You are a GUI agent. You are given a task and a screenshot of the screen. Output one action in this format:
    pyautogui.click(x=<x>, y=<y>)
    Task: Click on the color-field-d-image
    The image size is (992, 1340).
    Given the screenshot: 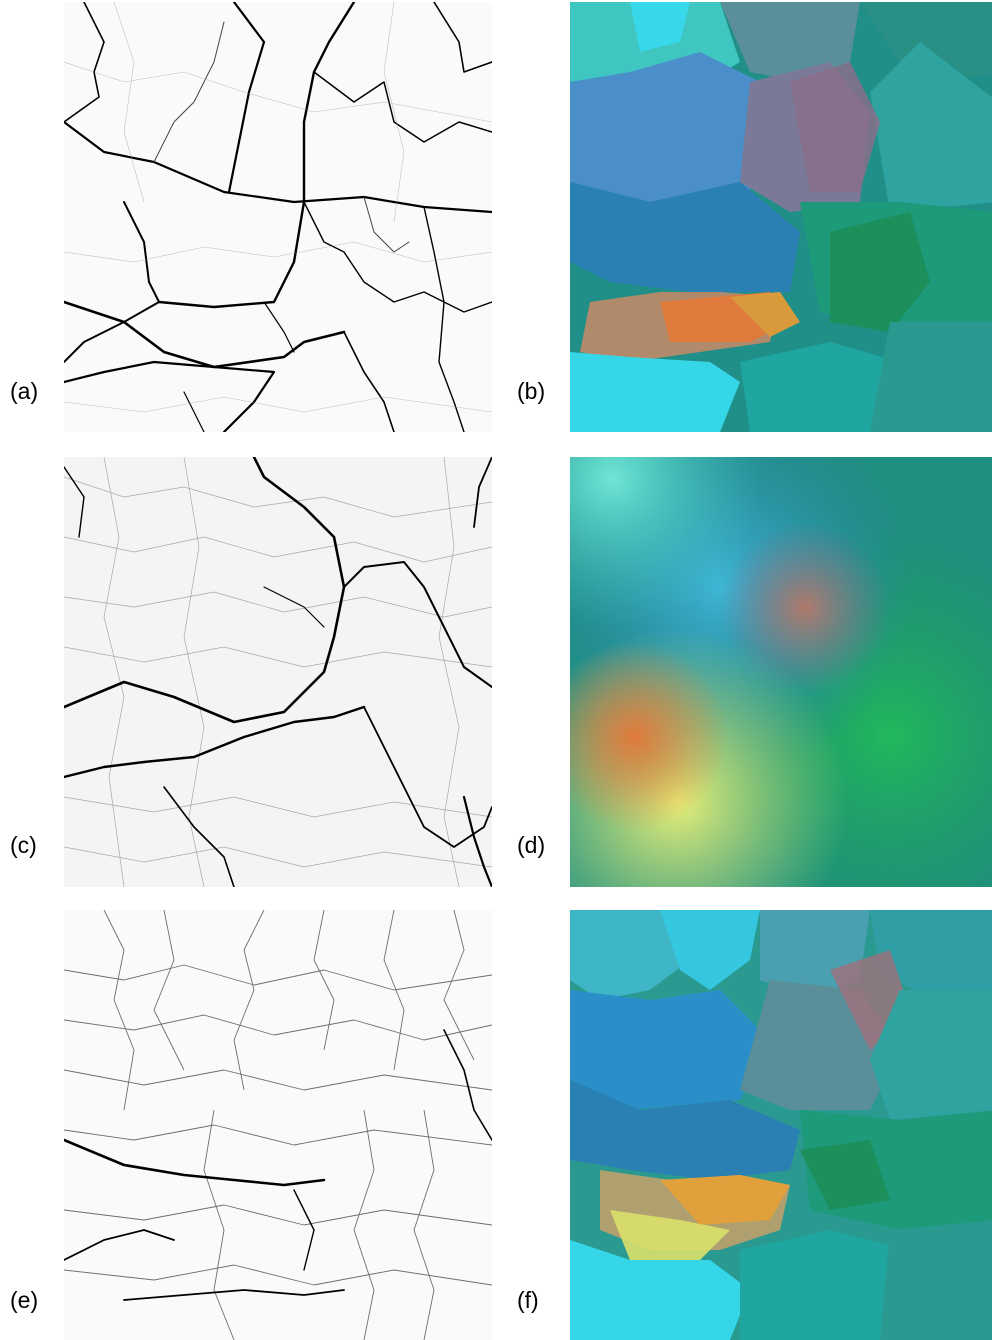 What is the action you would take?
    pyautogui.click(x=781, y=672)
    